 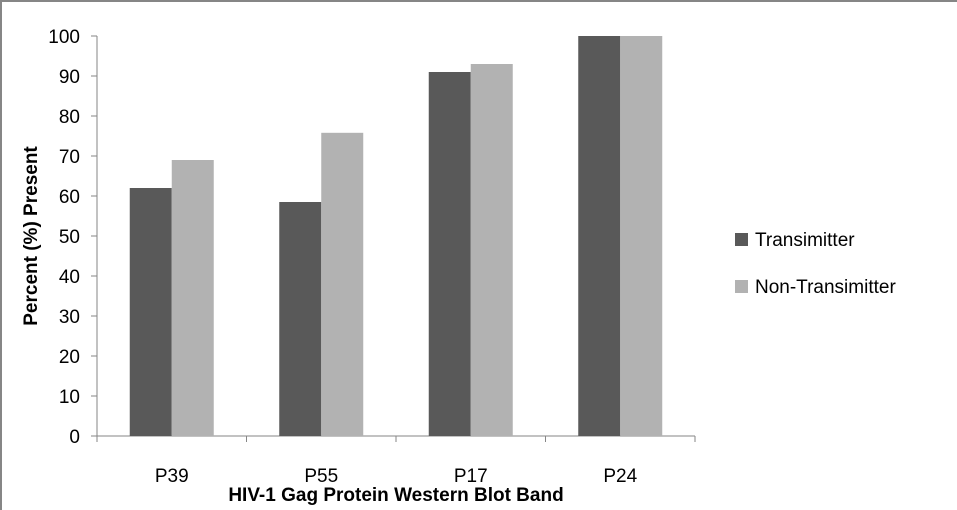 What do you see at coordinates (69, 317) in the screenshot?
I see `y-tick-label: 30` at bounding box center [69, 317].